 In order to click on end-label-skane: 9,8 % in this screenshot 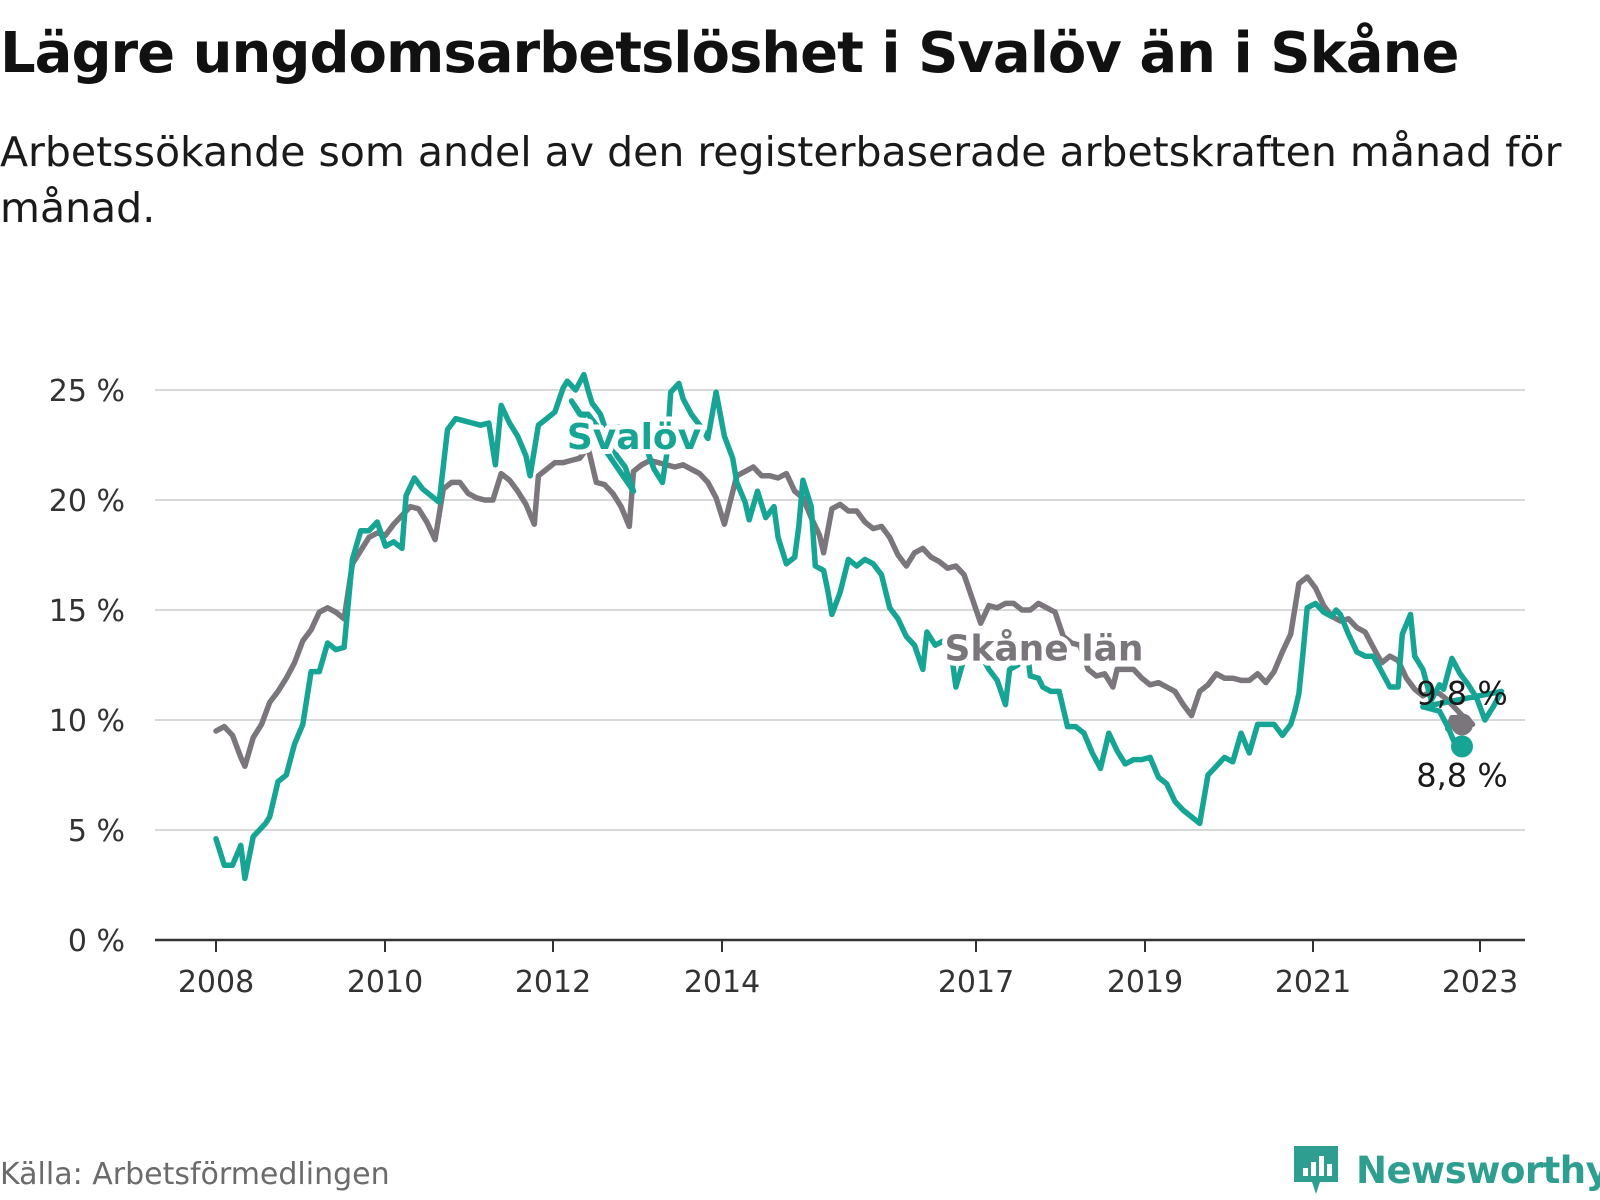, I will do `click(1461, 693)`.